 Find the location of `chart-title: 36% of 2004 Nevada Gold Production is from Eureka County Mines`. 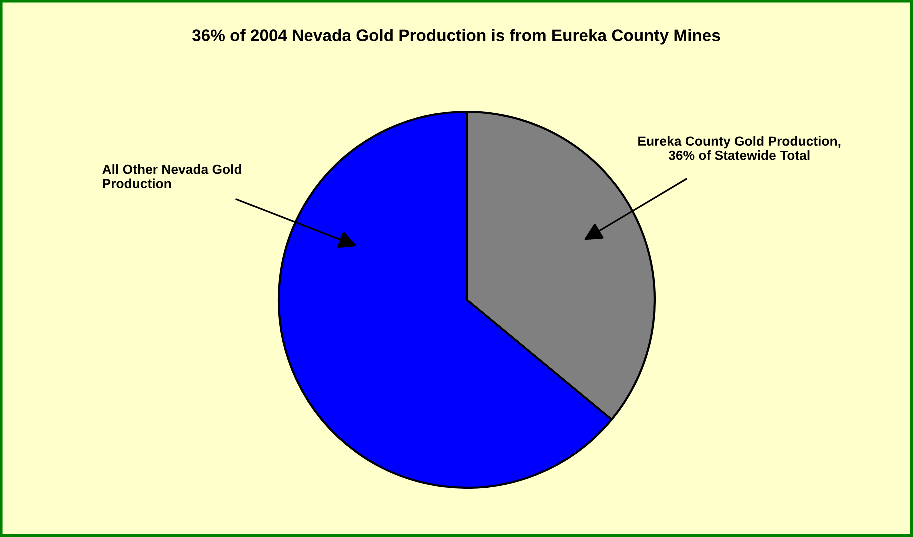

chart-title: 36% of 2004 Nevada Gold Production is from Eureka County Mines is located at coordinates (456, 37).